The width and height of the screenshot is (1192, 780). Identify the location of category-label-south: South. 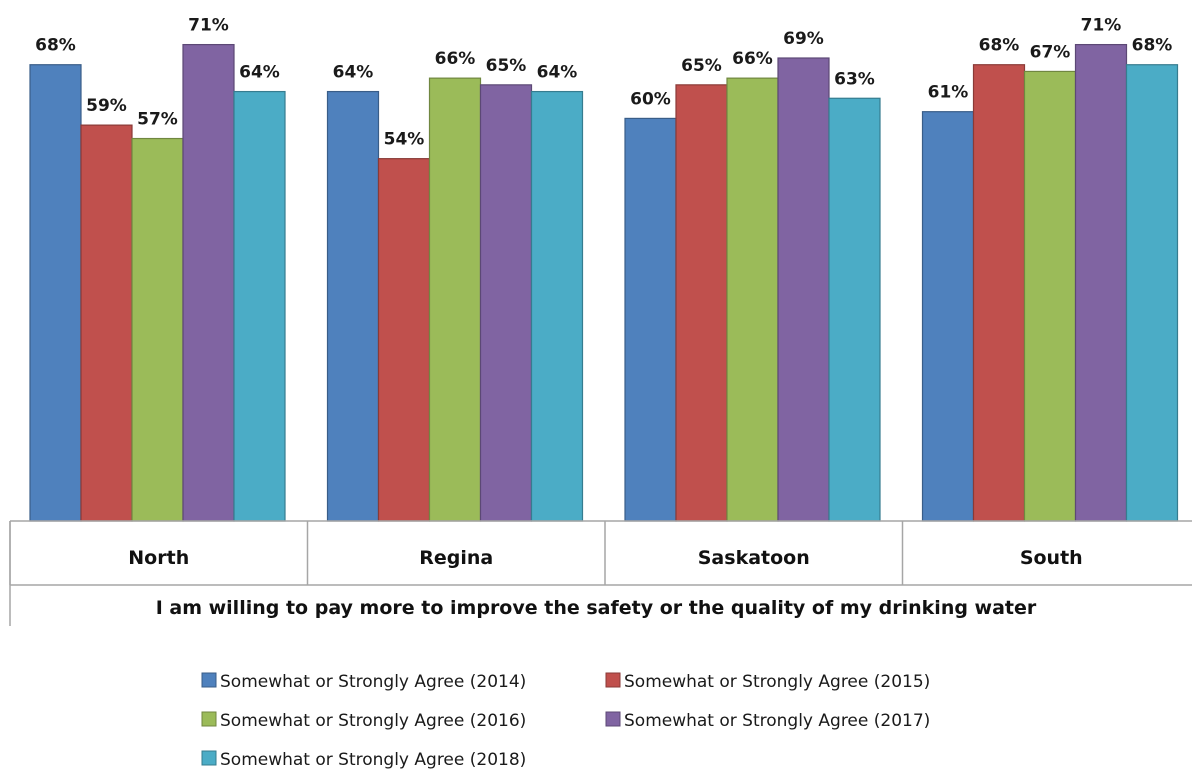
(1051, 558).